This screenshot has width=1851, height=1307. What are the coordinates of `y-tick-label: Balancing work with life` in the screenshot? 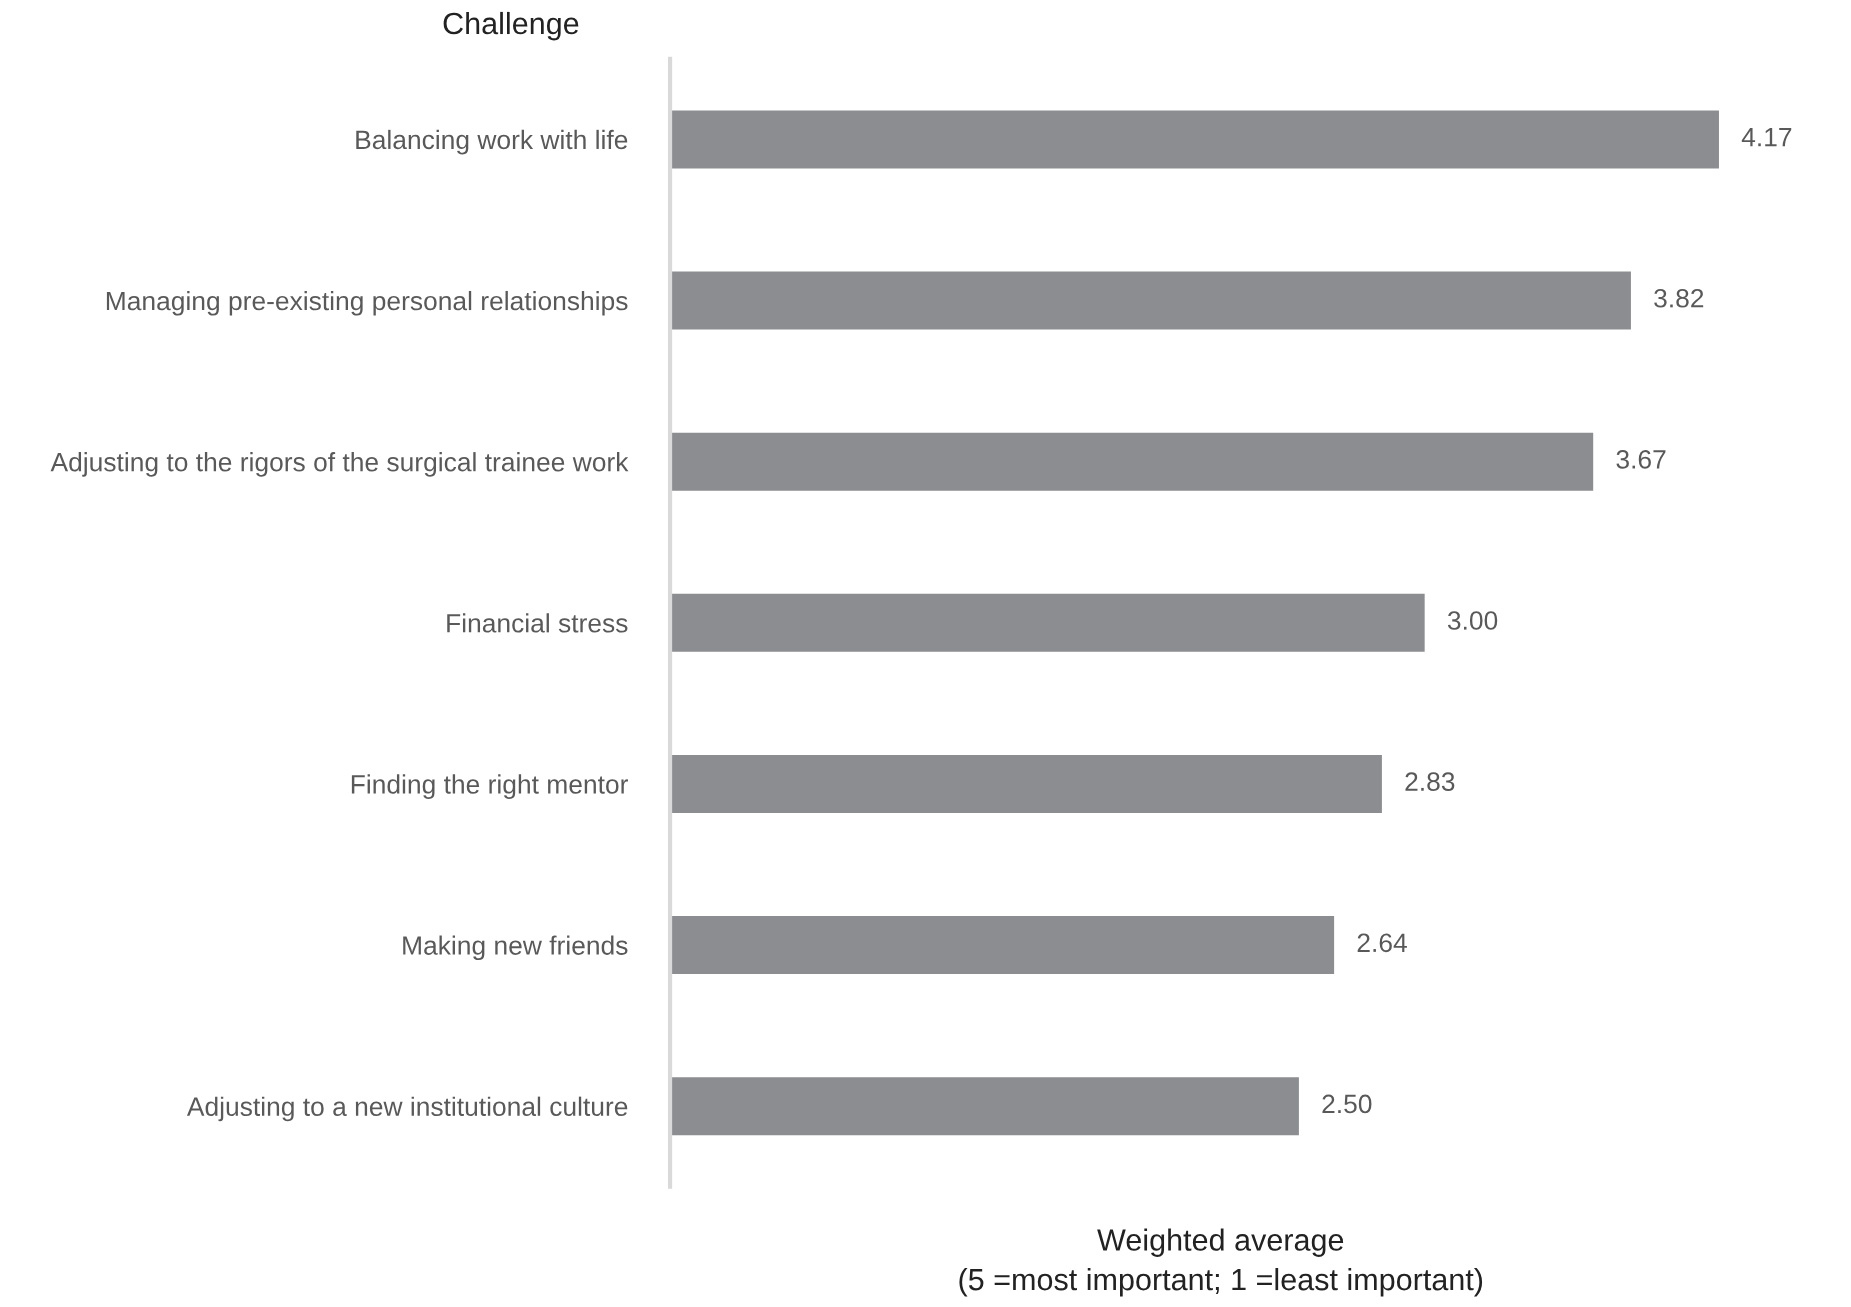 It's located at (492, 142).